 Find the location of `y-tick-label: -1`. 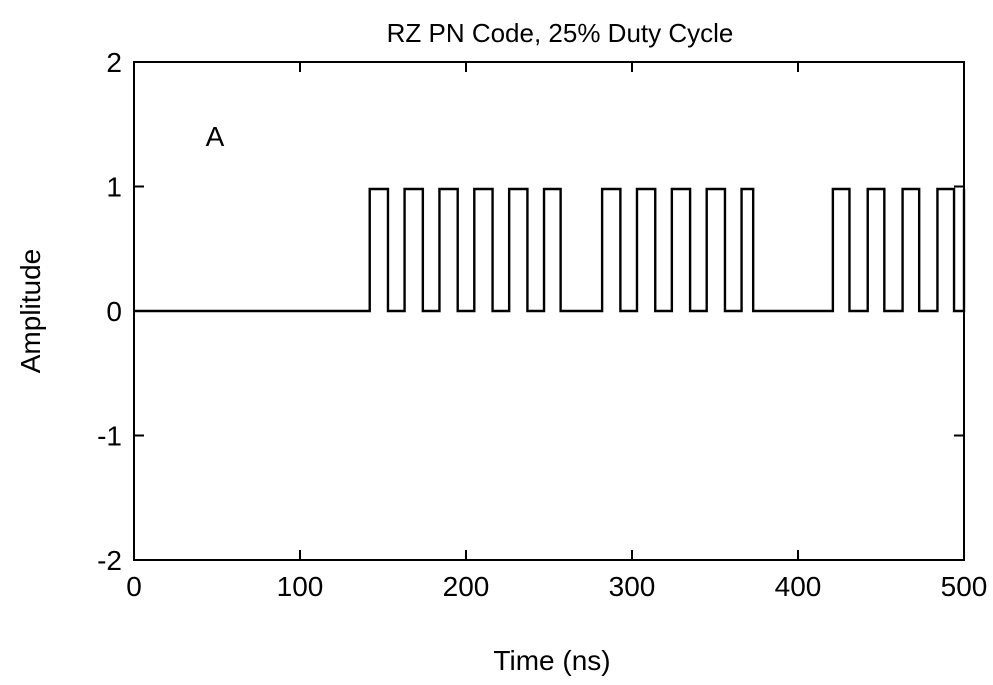

y-tick-label: -1 is located at coordinates (109, 436).